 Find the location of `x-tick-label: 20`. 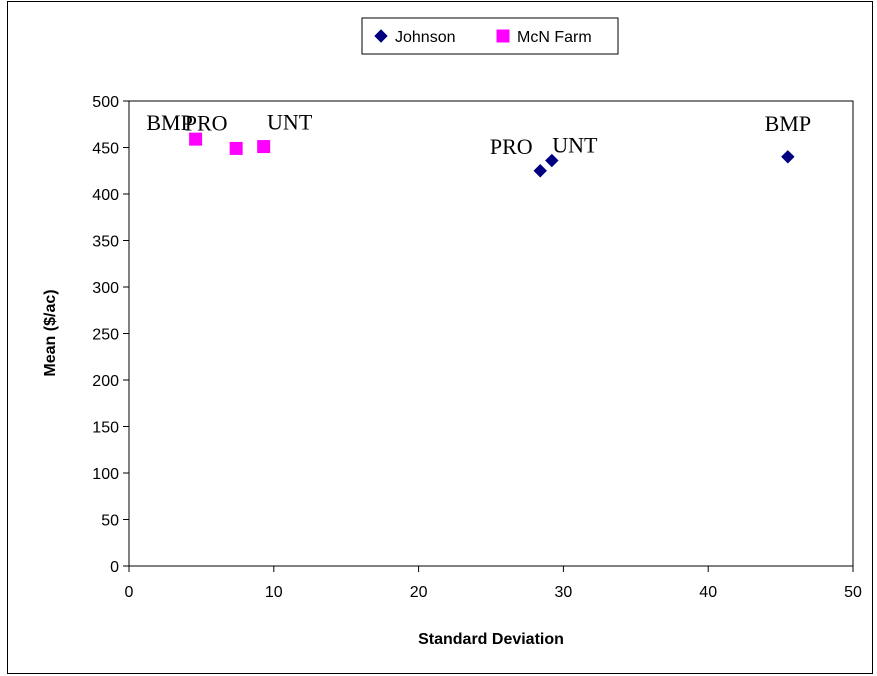

x-tick-label: 20 is located at coordinates (419, 592).